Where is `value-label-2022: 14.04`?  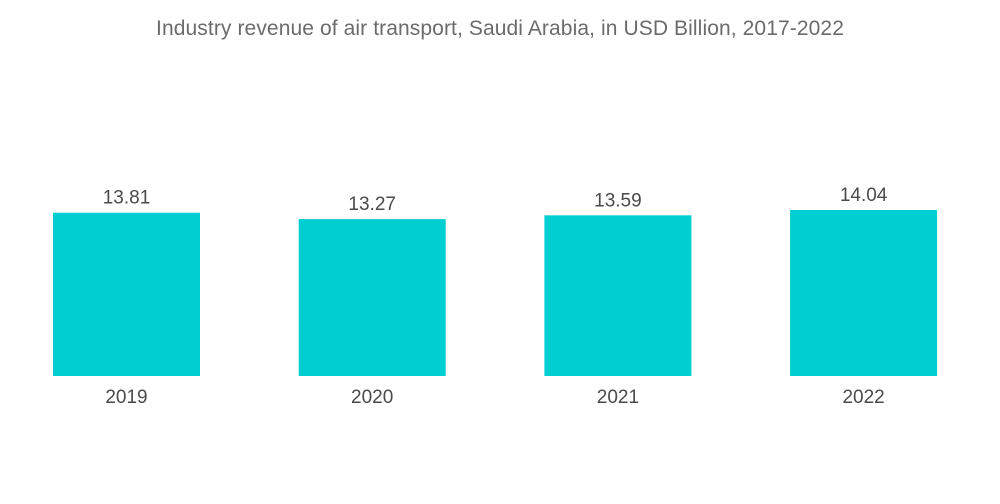
value-label-2022: 14.04 is located at coordinates (864, 195).